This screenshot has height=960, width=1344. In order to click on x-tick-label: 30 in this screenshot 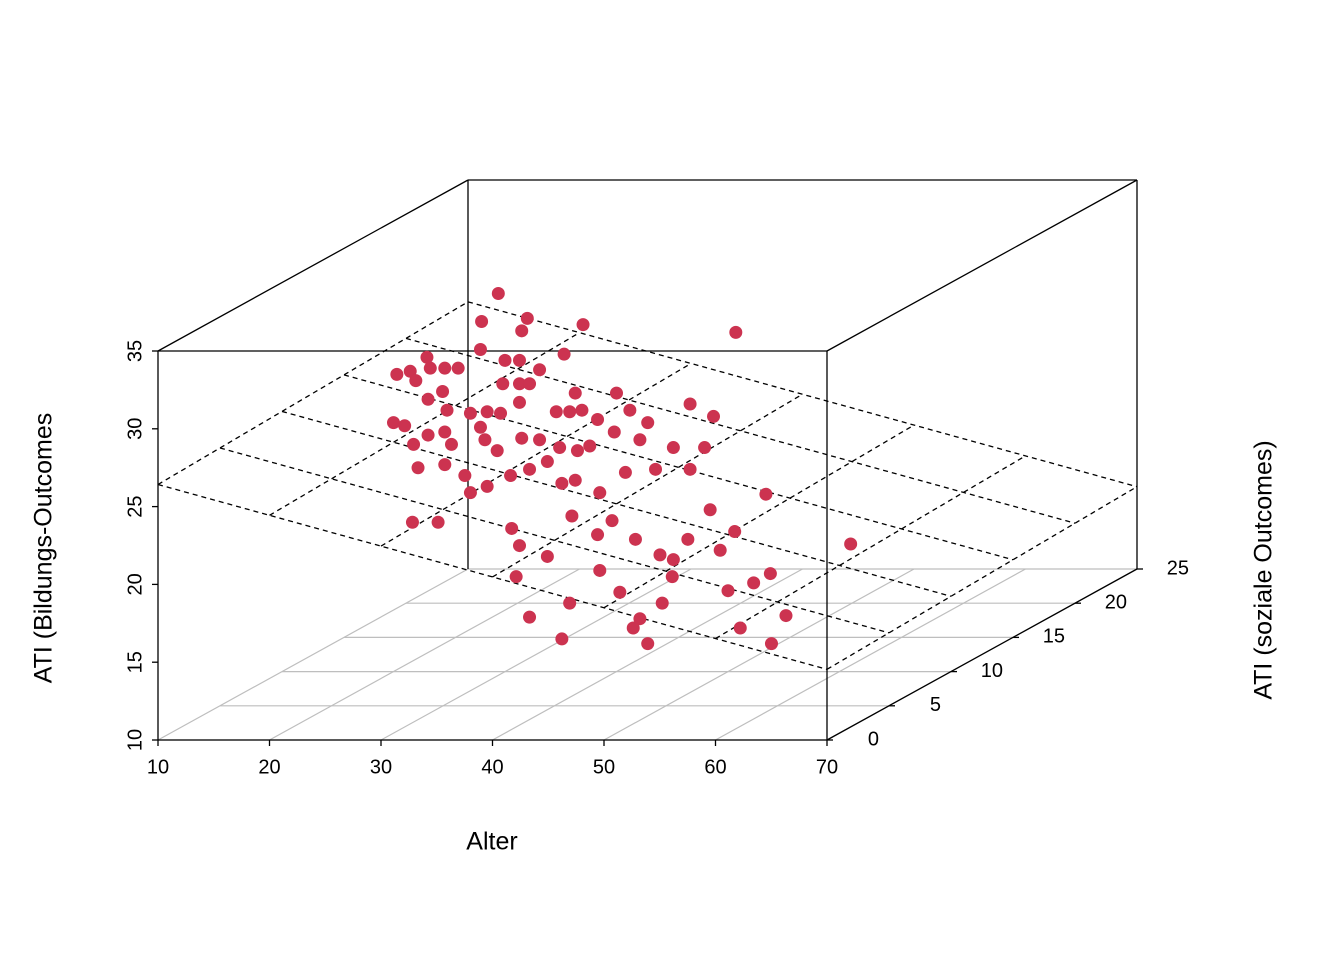, I will do `click(381, 767)`.